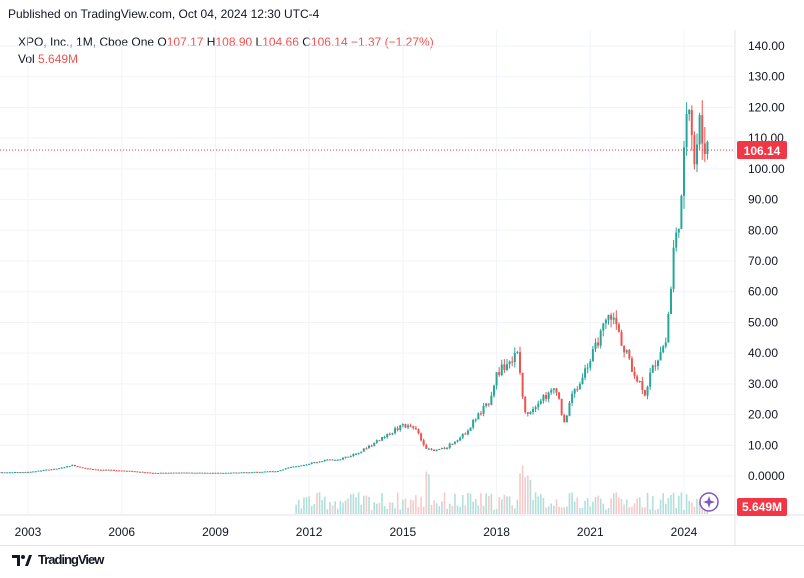 This screenshot has width=804, height=578. Describe the element at coordinates (211, 42) in the screenshot. I see `legend-high-label: H` at that location.